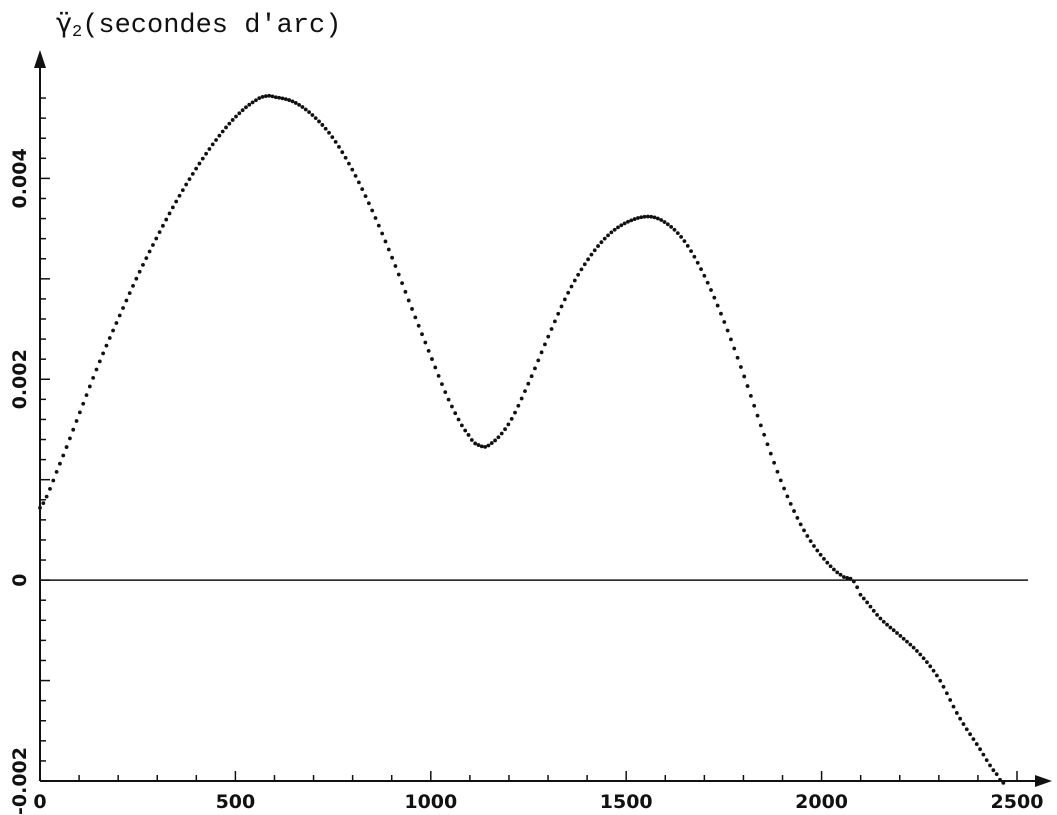 This screenshot has width=1057, height=815. Describe the element at coordinates (236, 802) in the screenshot. I see `x-tick-label: 500` at that location.